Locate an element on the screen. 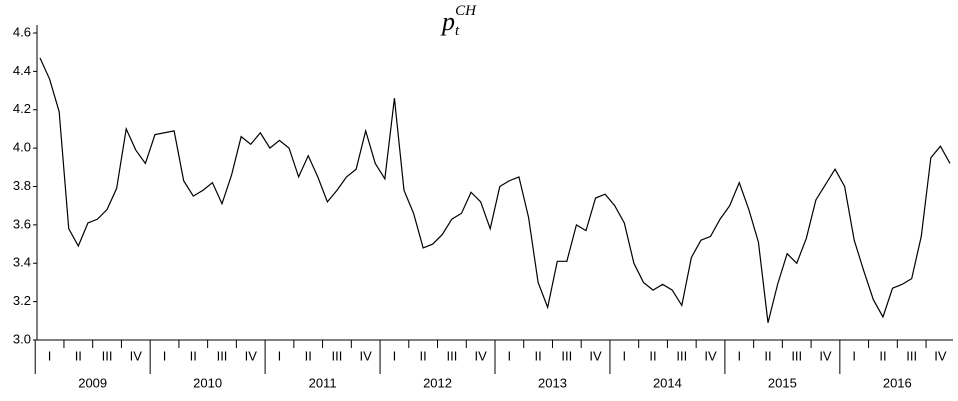 The height and width of the screenshot is (401, 958). y-tick-label: 3.4 is located at coordinates (22, 262).